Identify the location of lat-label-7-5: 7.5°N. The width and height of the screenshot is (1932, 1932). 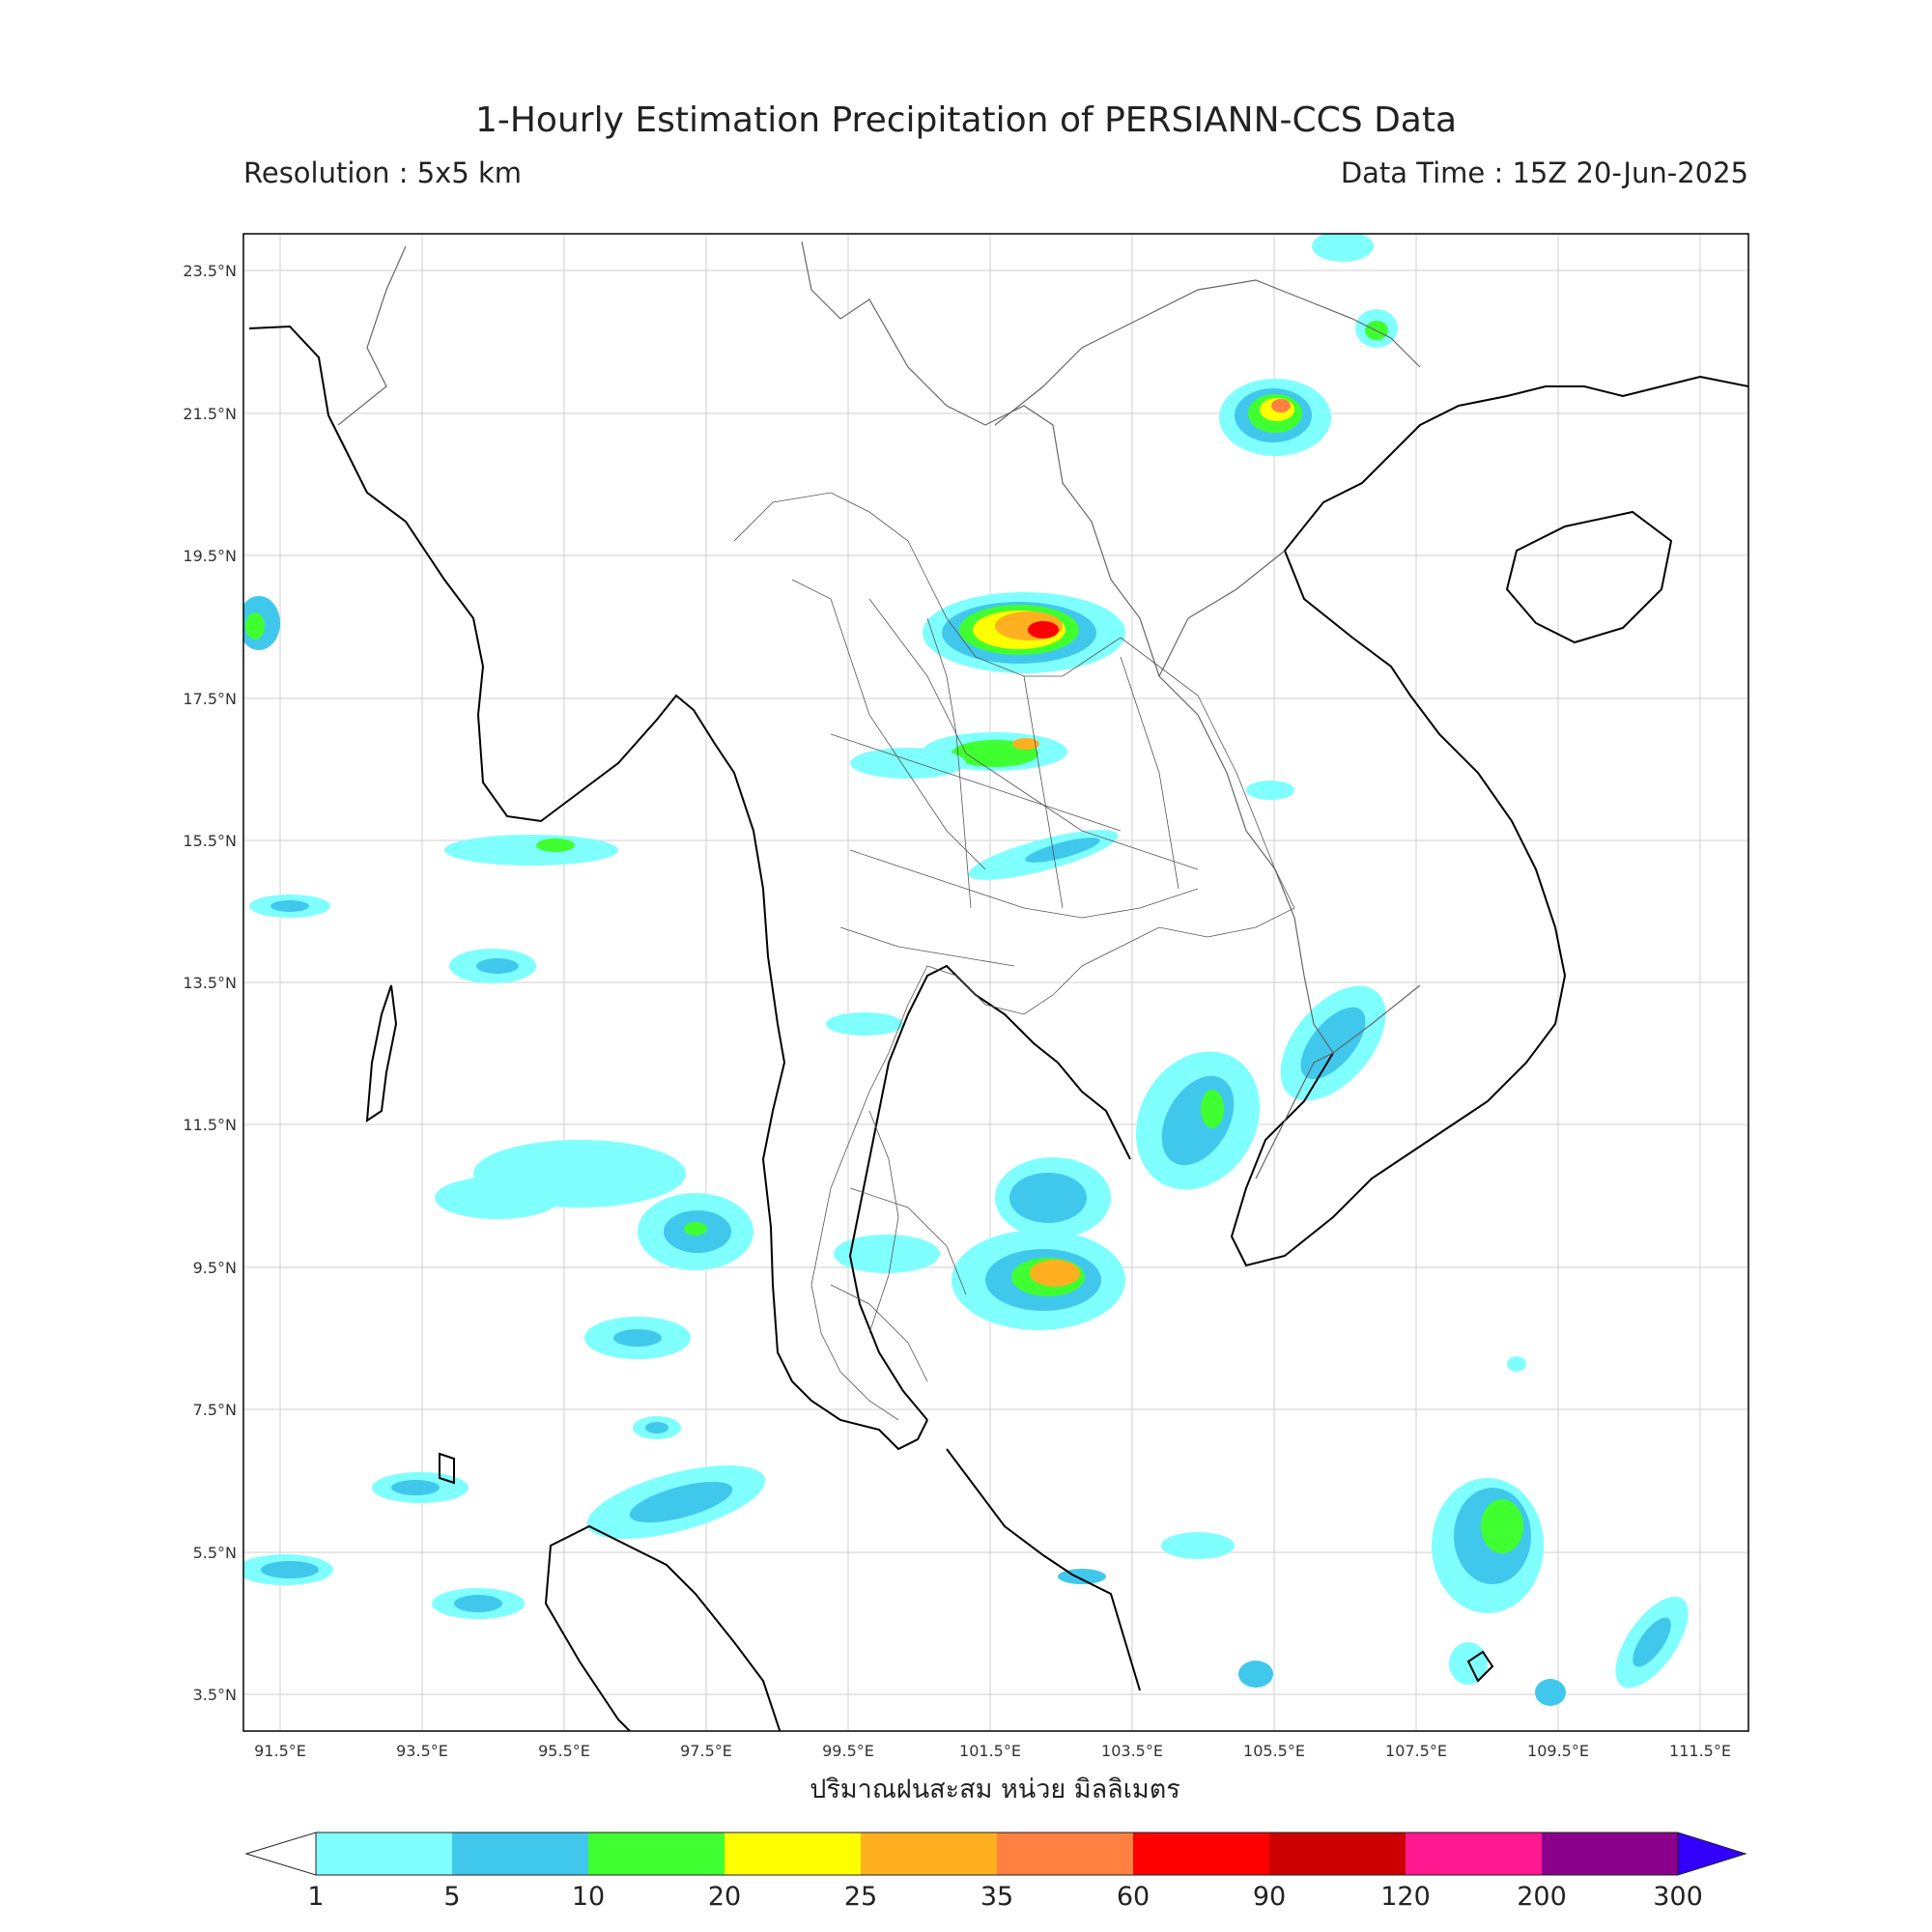
(215, 1410).